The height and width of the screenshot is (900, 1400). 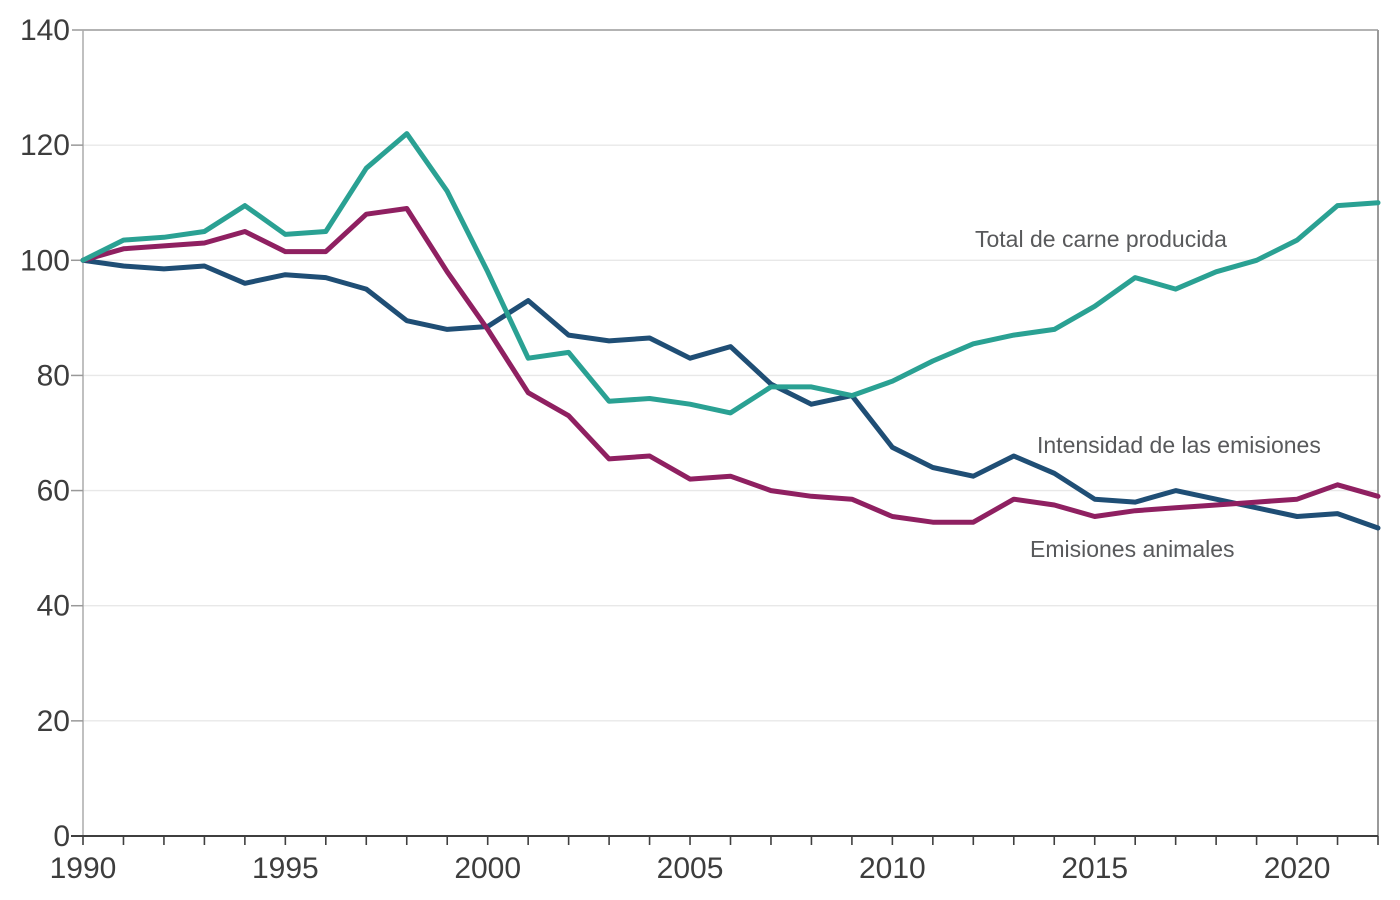 What do you see at coordinates (1132, 549) in the screenshot?
I see `series-label-emisiones-animales: Emisiones animales` at bounding box center [1132, 549].